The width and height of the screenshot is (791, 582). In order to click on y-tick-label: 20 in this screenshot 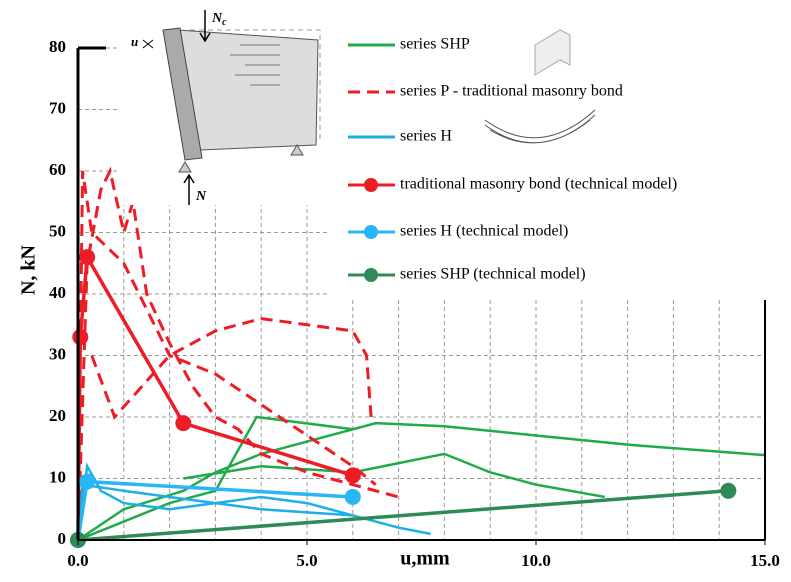, I will do `click(57, 415)`.